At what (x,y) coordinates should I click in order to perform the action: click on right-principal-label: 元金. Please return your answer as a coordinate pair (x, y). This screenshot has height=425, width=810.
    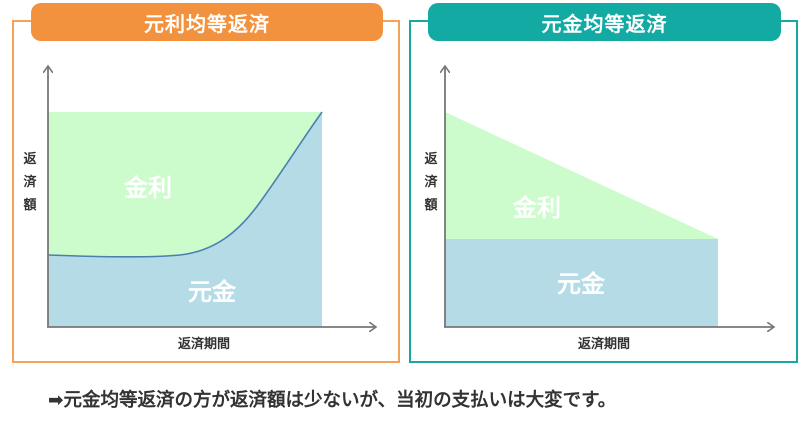
    Looking at the image, I should click on (581, 284).